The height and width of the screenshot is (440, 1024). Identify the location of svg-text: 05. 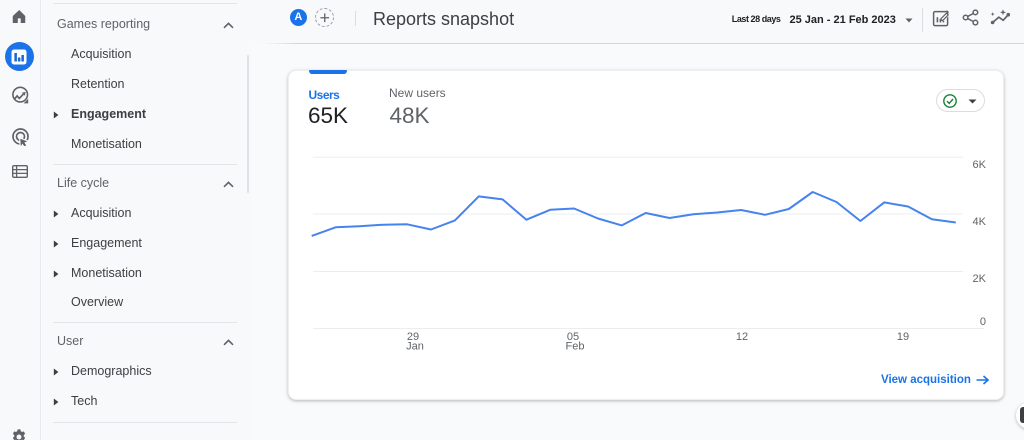
(573, 337).